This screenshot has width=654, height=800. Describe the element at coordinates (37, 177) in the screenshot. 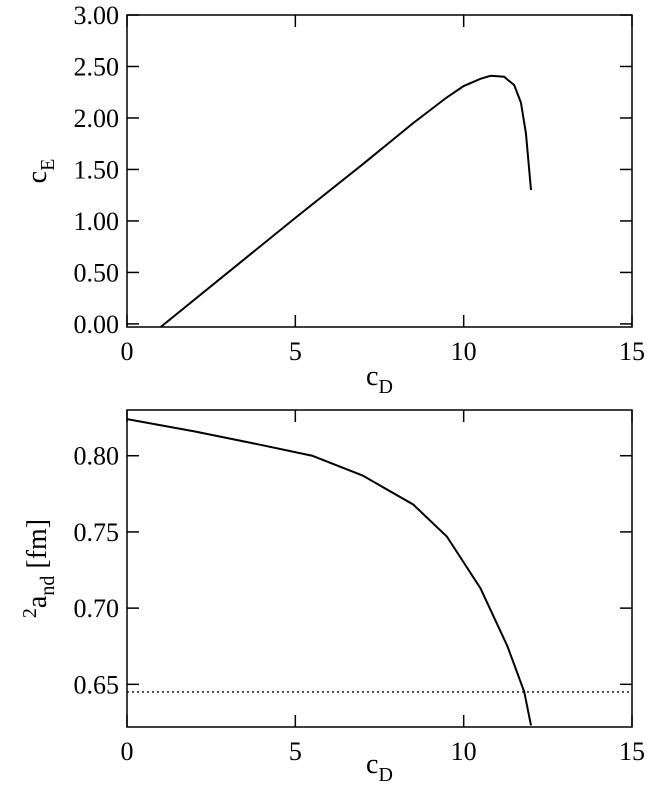

I see `y-axis-label-part: c` at that location.